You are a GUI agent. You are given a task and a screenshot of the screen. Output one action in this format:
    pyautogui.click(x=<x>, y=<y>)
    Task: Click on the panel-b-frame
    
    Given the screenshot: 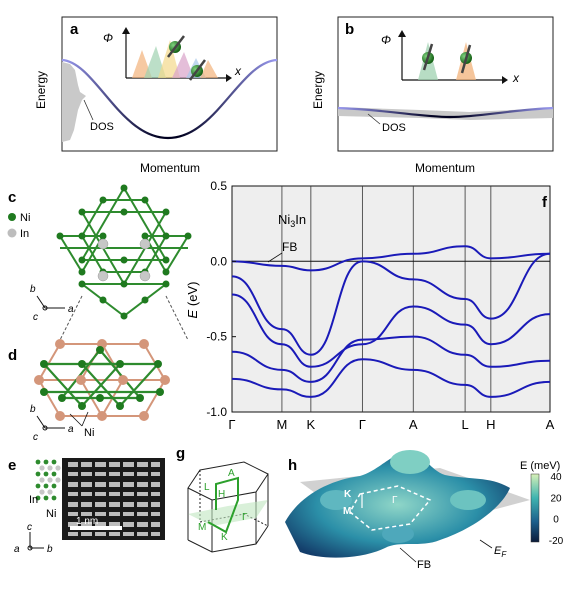 What is the action you would take?
    pyautogui.click(x=445, y=84)
    